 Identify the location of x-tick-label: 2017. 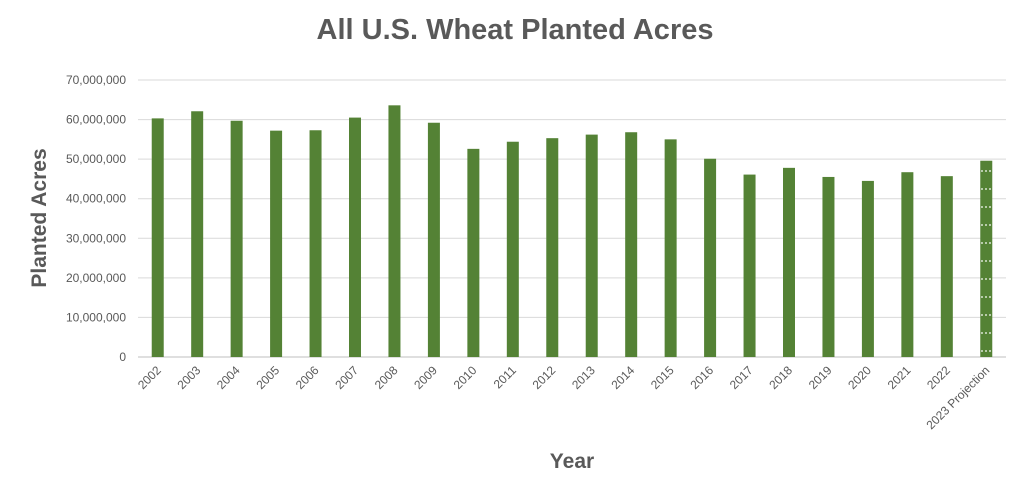
(741, 377).